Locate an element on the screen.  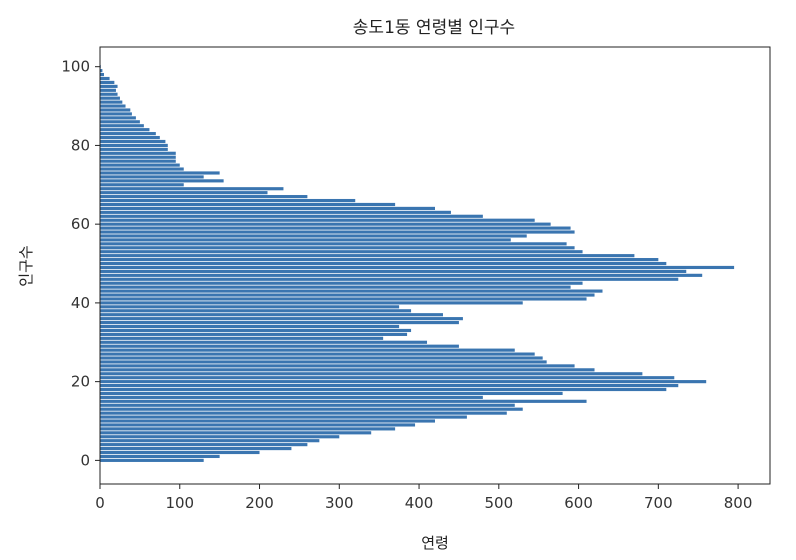
x-tick-label: 800 is located at coordinates (738, 503).